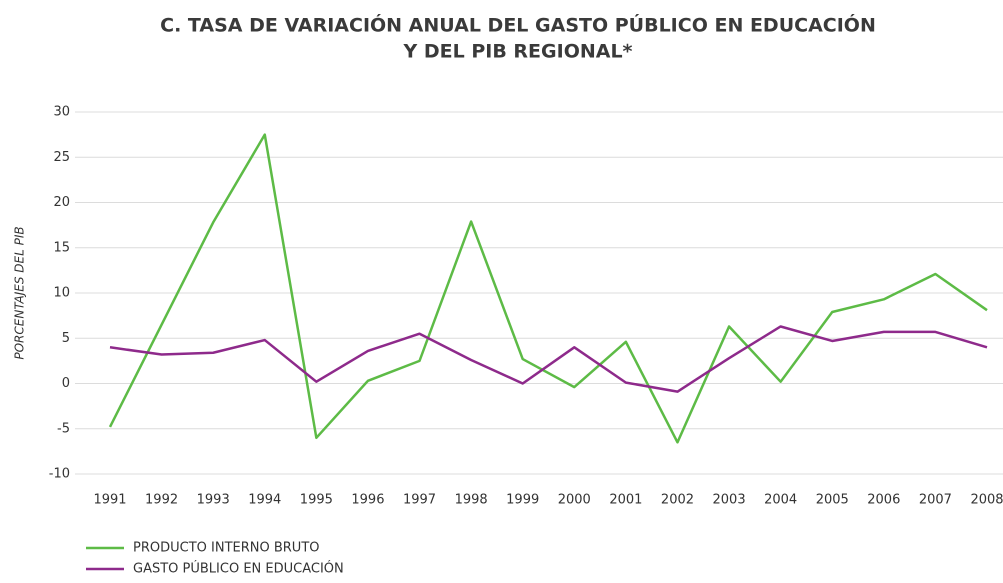 The image size is (1003, 583). Describe the element at coordinates (61, 202) in the screenshot. I see `y-tick-label: 20` at that location.